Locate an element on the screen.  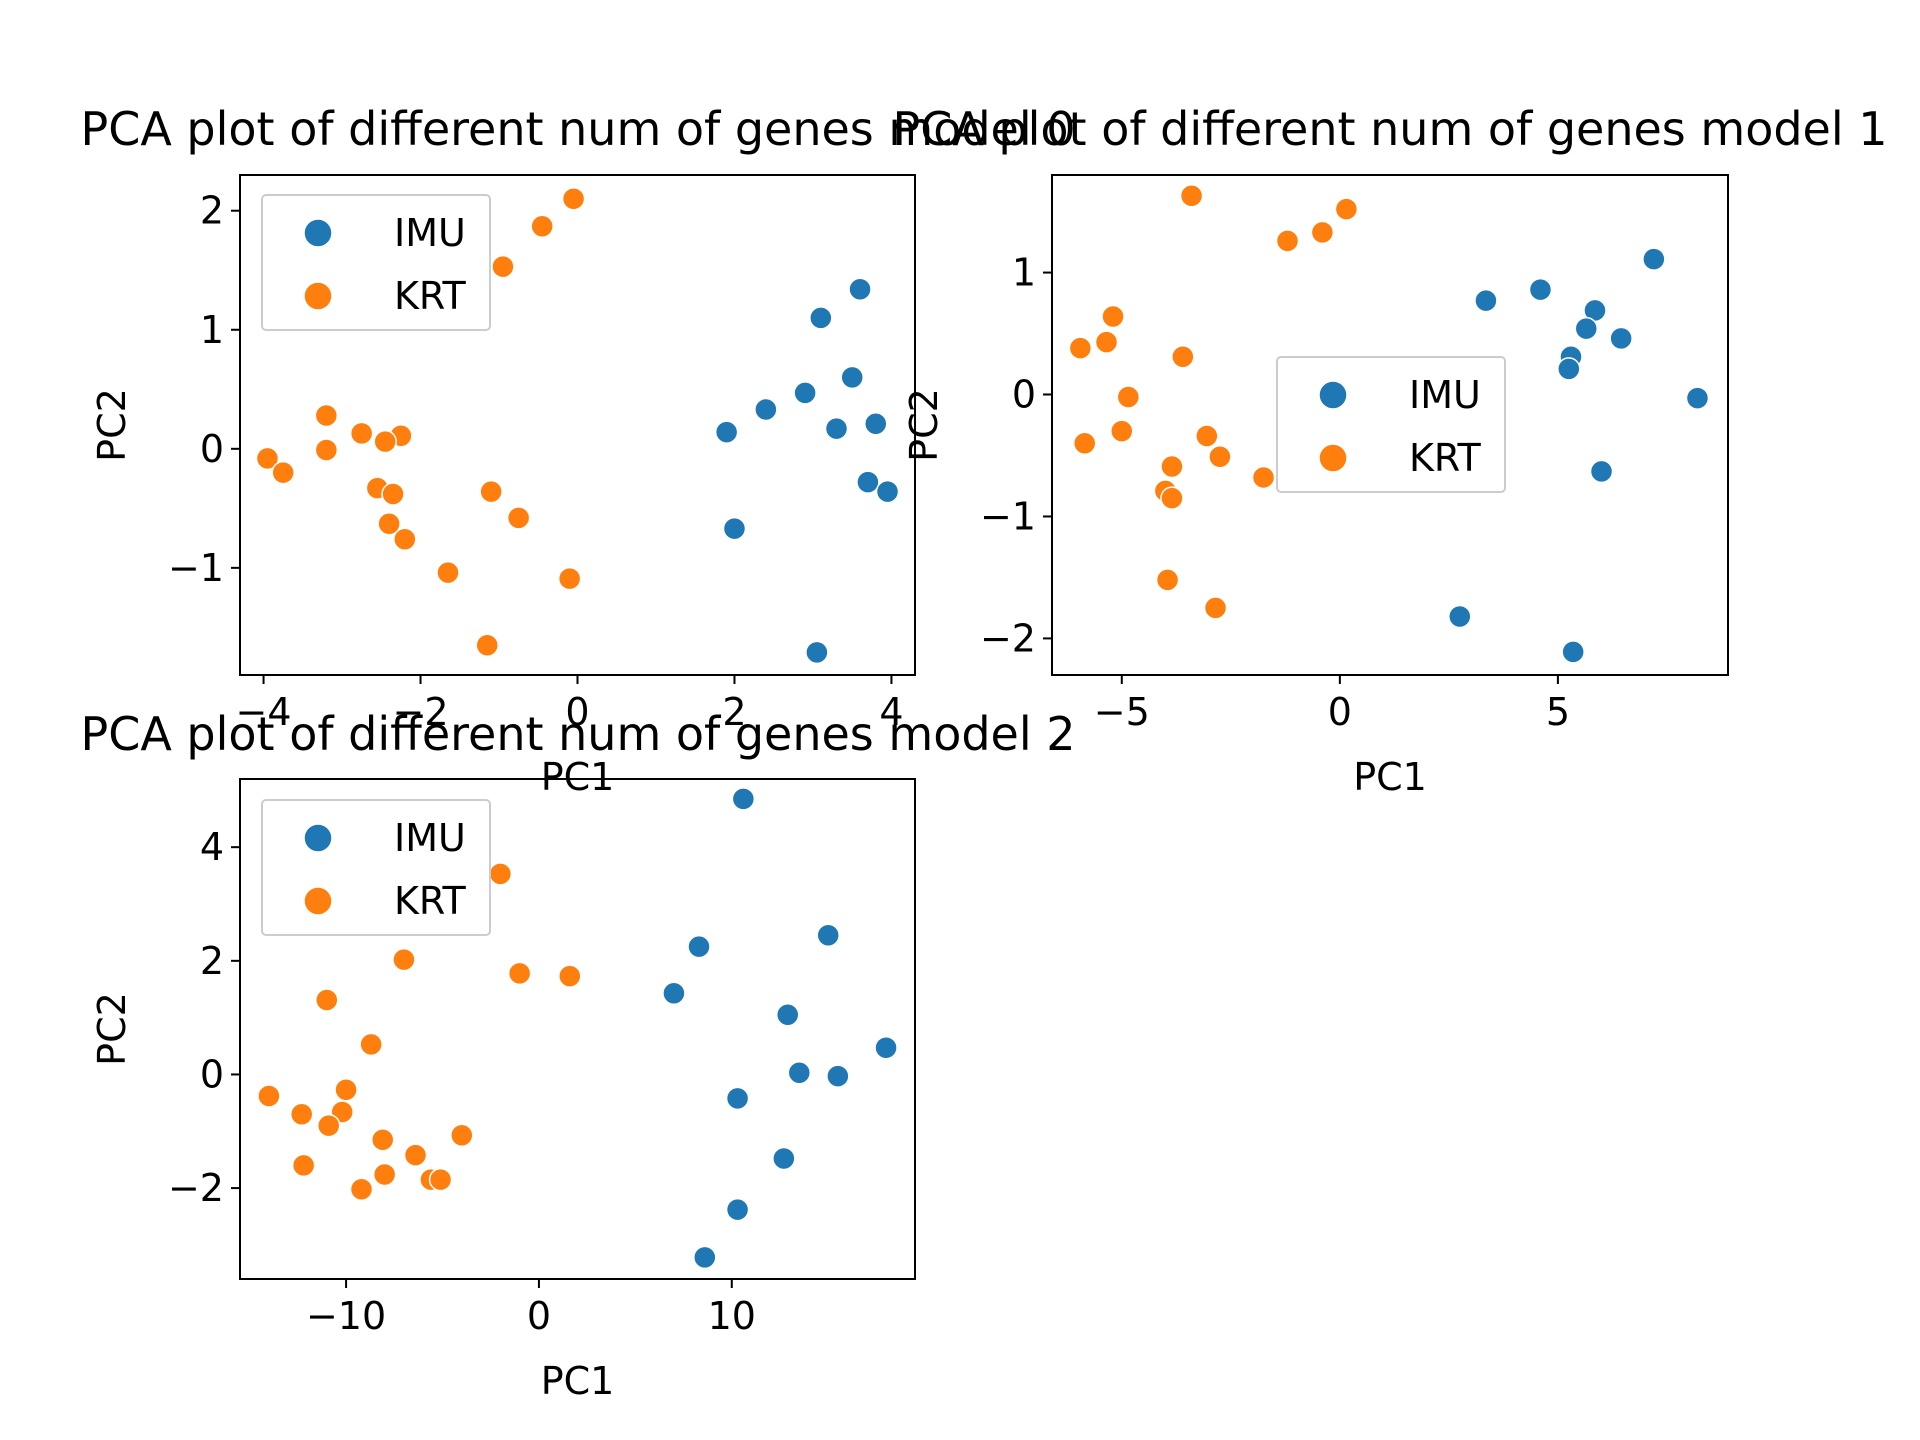
x-tick-label: −2 is located at coordinates (421, 712).